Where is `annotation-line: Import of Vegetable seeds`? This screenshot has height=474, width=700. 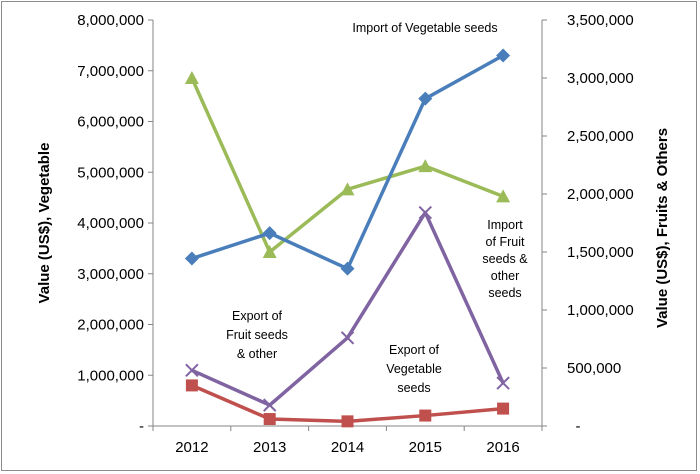 annotation-line: Import of Vegetable seeds is located at coordinates (424, 28).